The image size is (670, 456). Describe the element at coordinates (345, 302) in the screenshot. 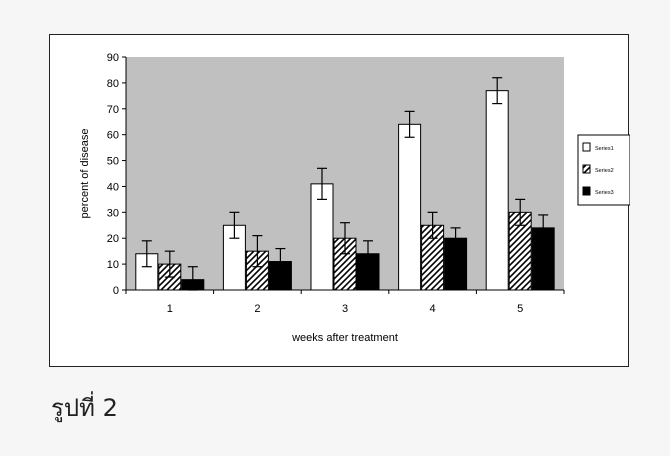

I see `x-axis: 1 2 3 4 5` at that location.